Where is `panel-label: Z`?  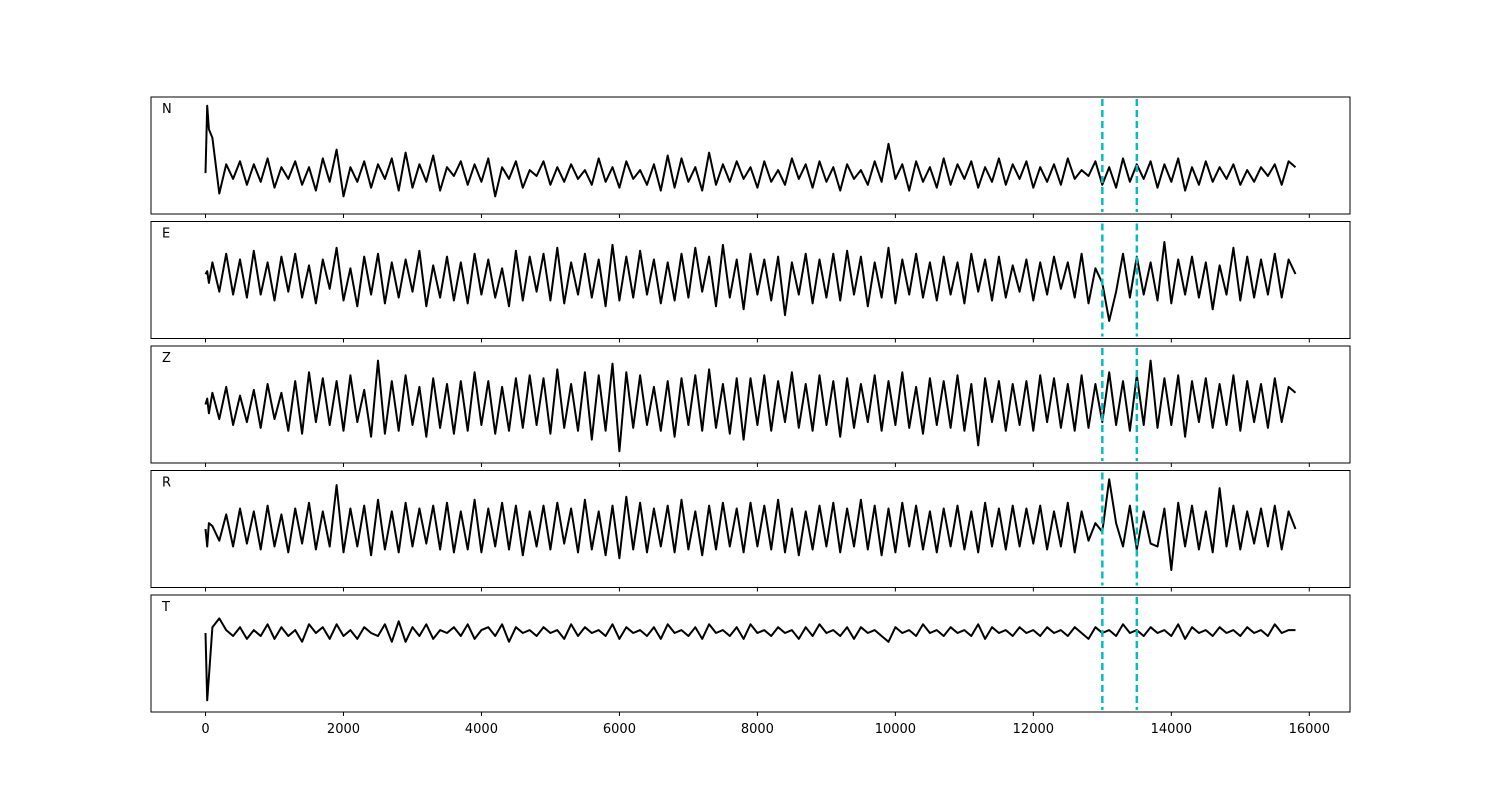 panel-label: Z is located at coordinates (166, 358).